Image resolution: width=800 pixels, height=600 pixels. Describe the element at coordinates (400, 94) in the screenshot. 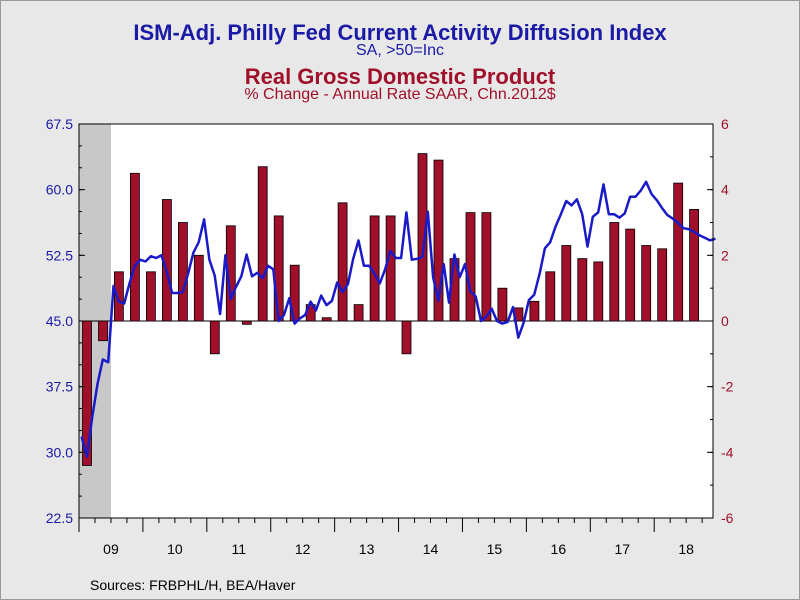

I see `bar-series-subtitle: % Change - Annual Rate SAAR, Chn.2012$` at that location.